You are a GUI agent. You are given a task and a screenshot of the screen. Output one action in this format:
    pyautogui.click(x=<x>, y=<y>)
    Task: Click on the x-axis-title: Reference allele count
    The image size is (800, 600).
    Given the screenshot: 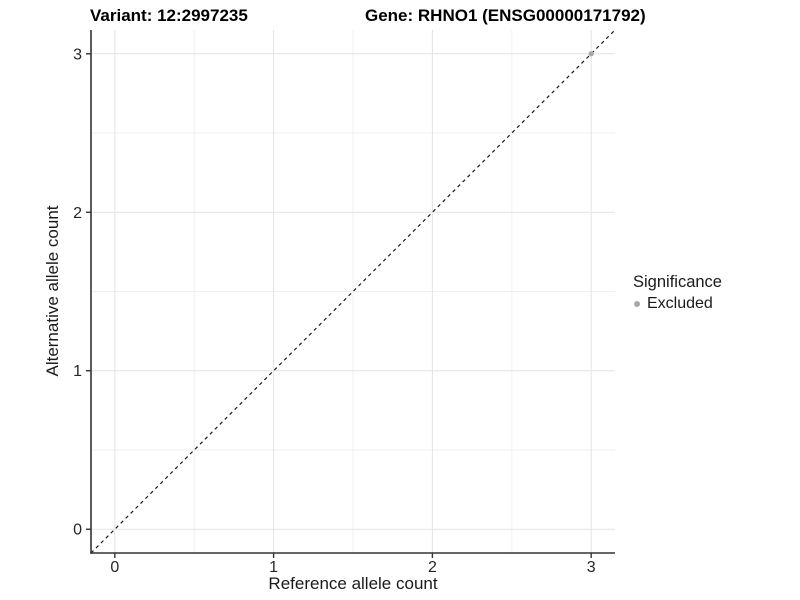 What is the action you would take?
    pyautogui.click(x=353, y=583)
    